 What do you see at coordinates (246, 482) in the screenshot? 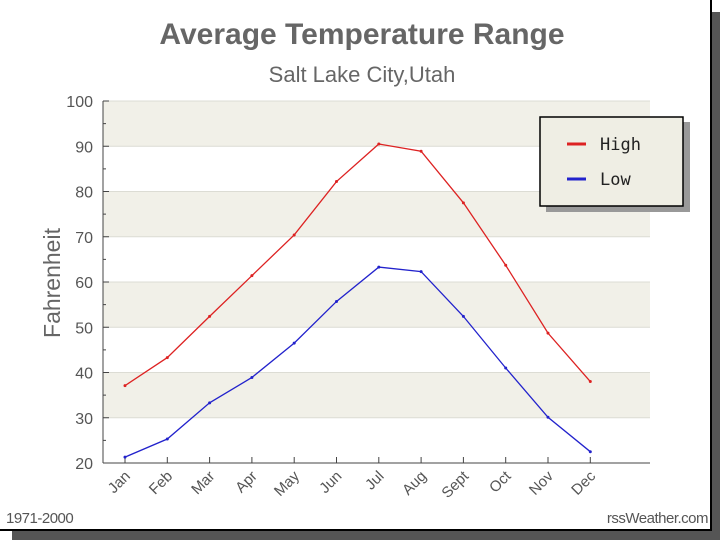
I see `x-tick-label: Apr` at bounding box center [246, 482].